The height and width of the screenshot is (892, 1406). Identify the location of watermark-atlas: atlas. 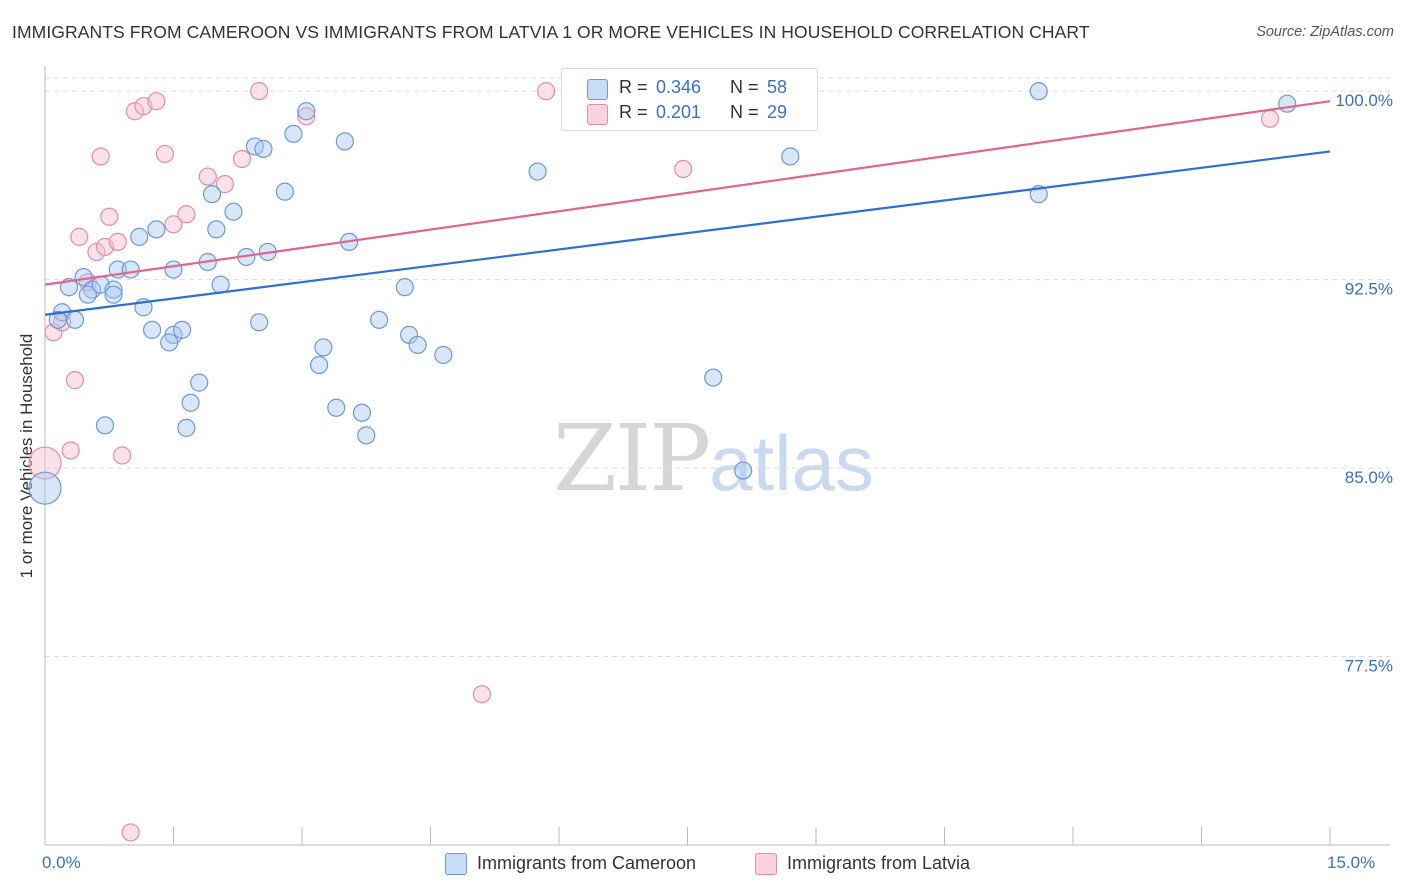
(791, 463).